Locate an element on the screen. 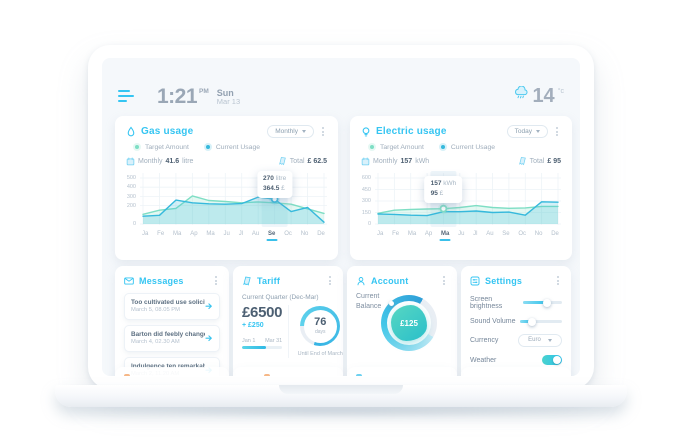 Image resolution: width=682 pixels, height=448 pixels. electric-period-amount: 157 is located at coordinates (406, 161).